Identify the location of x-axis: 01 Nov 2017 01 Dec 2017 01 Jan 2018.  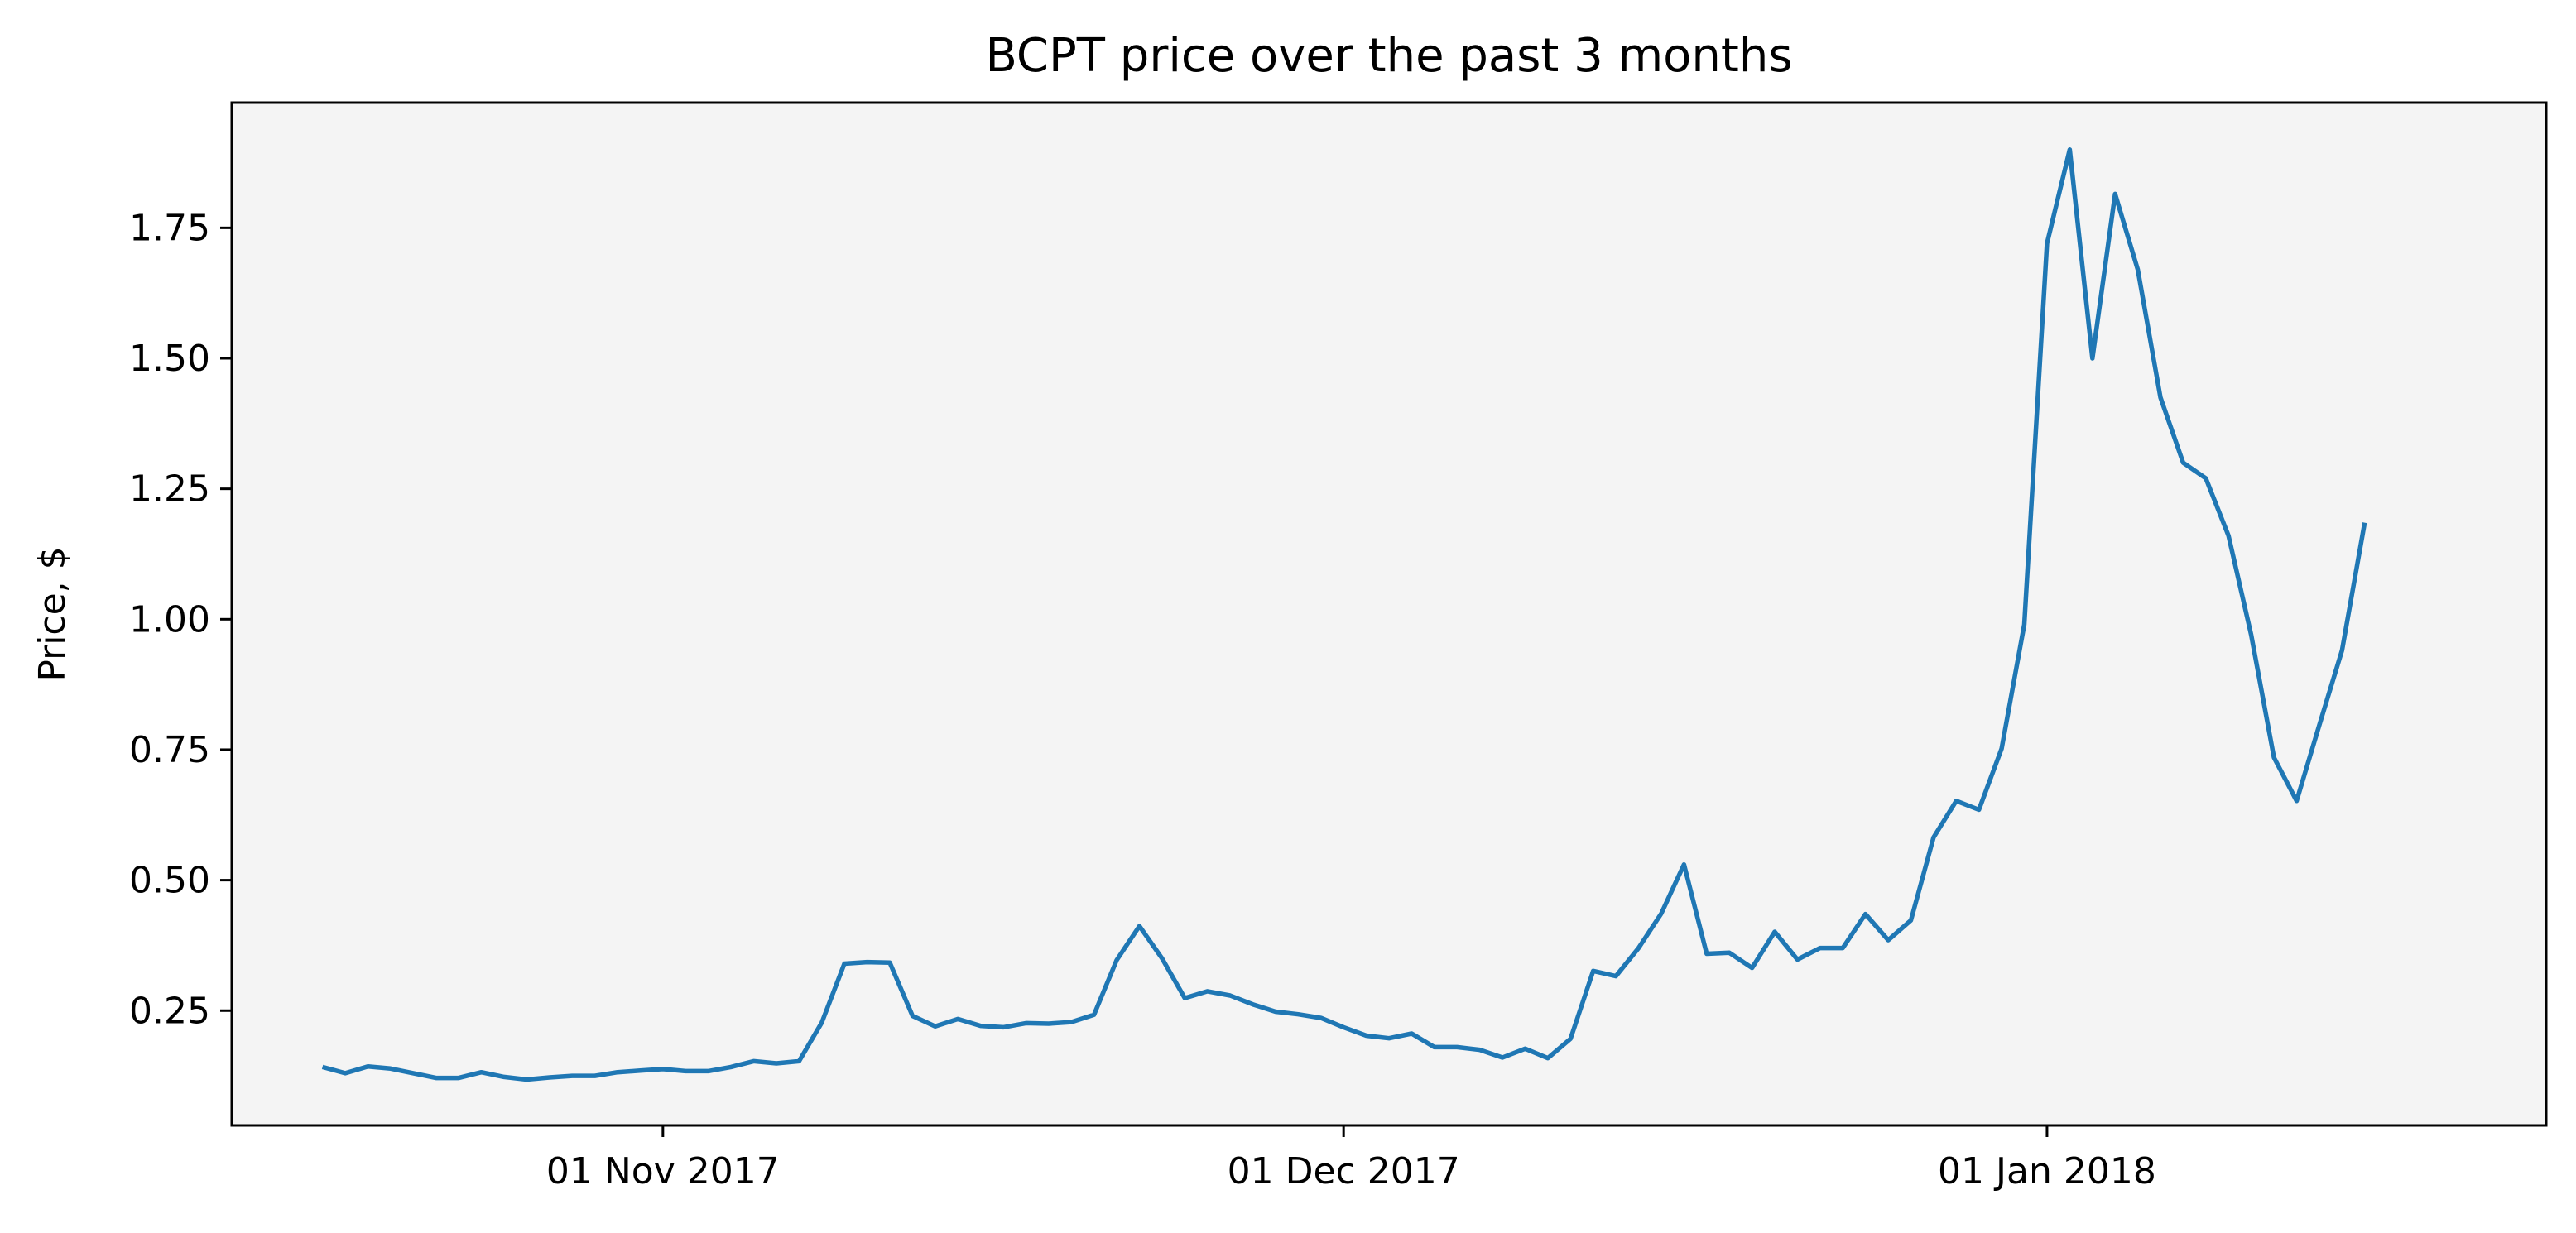
(1351, 1158).